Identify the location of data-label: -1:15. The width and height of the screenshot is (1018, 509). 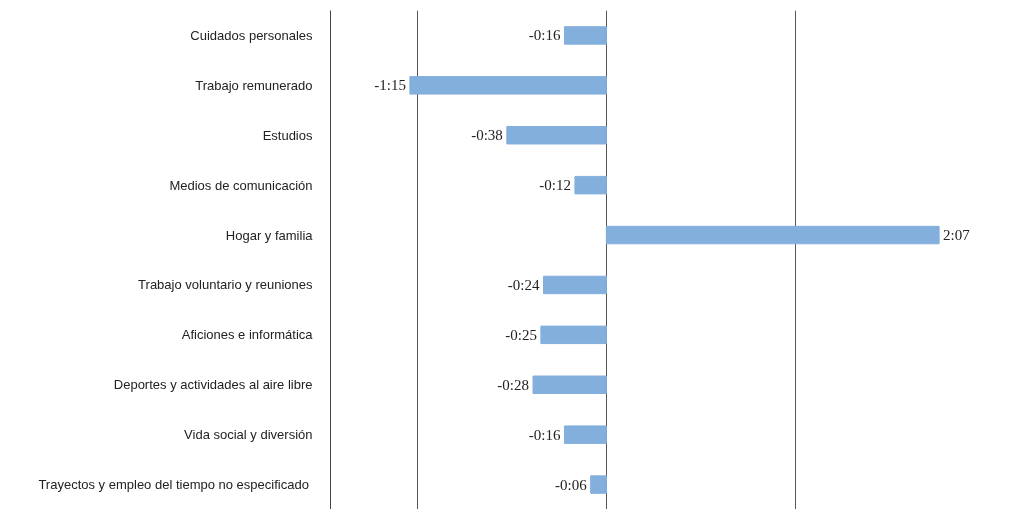
(390, 85).